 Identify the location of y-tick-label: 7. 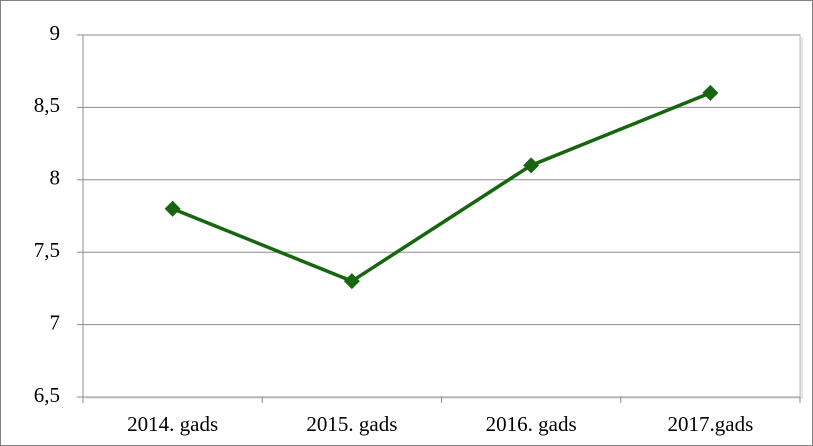
(55, 322).